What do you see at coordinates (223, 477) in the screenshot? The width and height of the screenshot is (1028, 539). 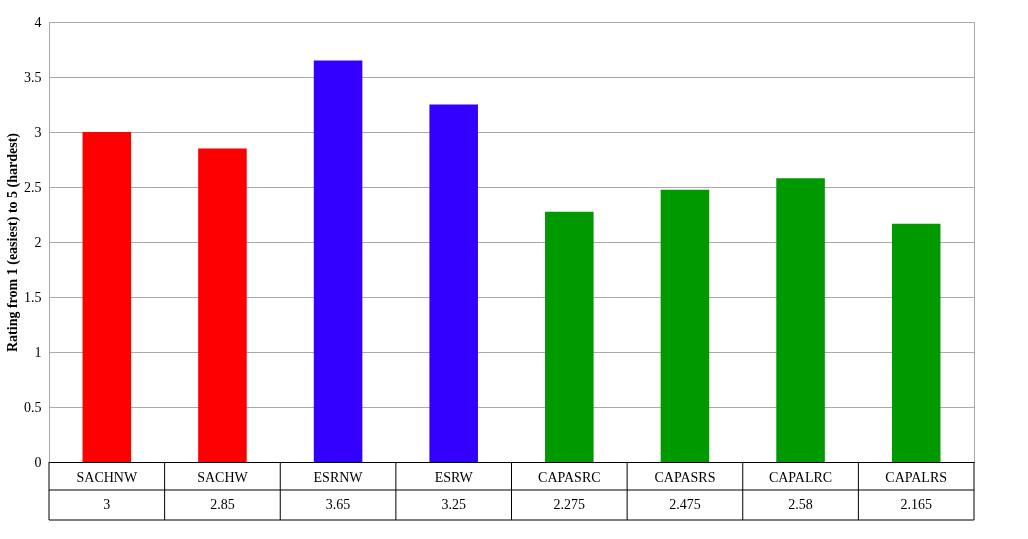 I see `x-tick-label: SACHW` at bounding box center [223, 477].